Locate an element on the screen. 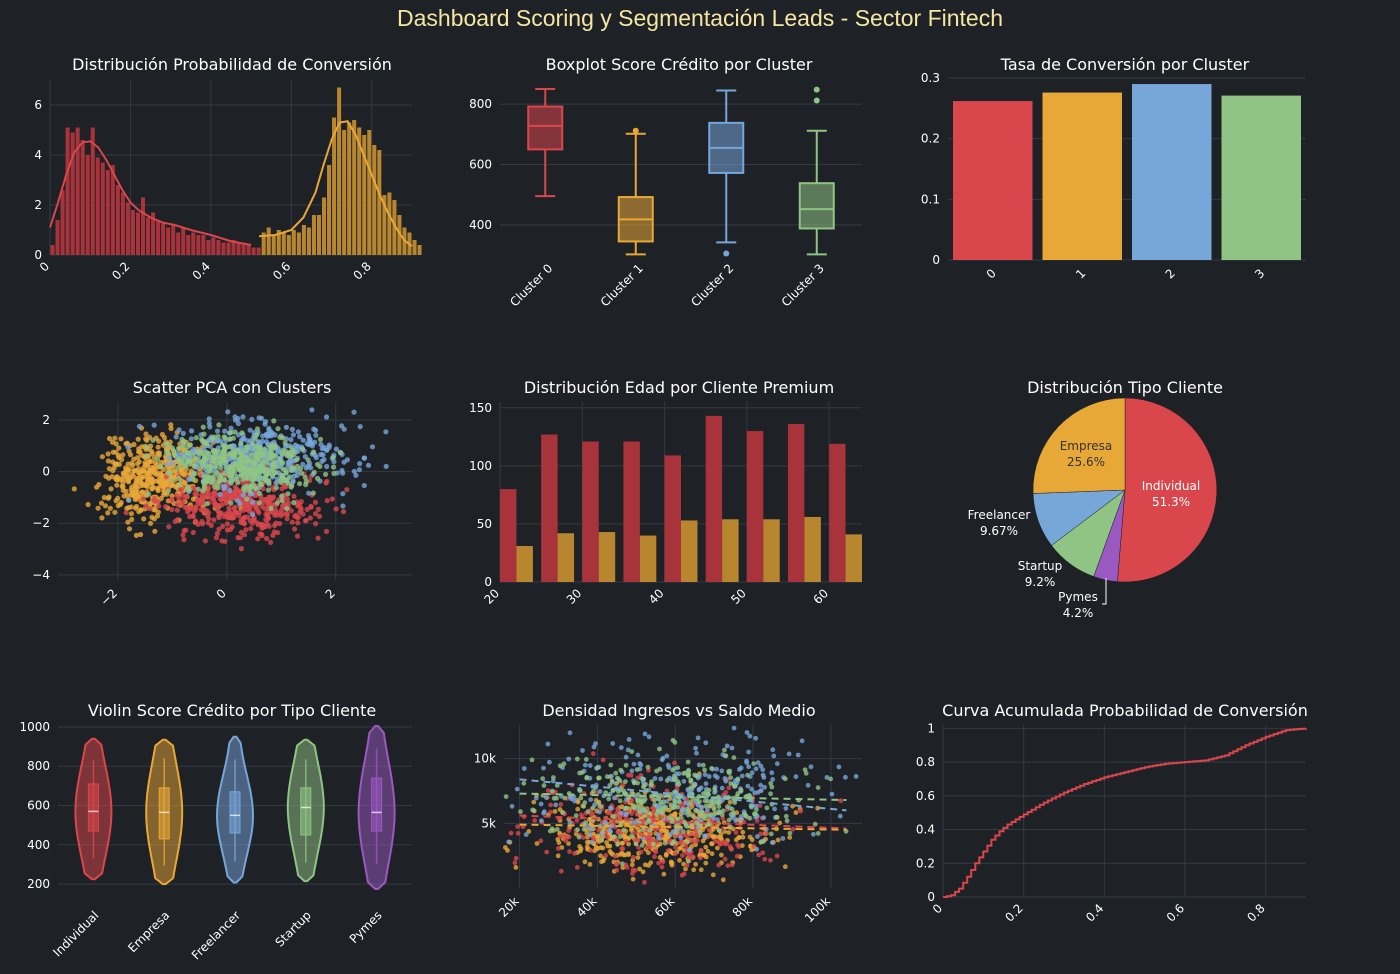  y-tick-label: 0.2 is located at coordinates (925, 863).